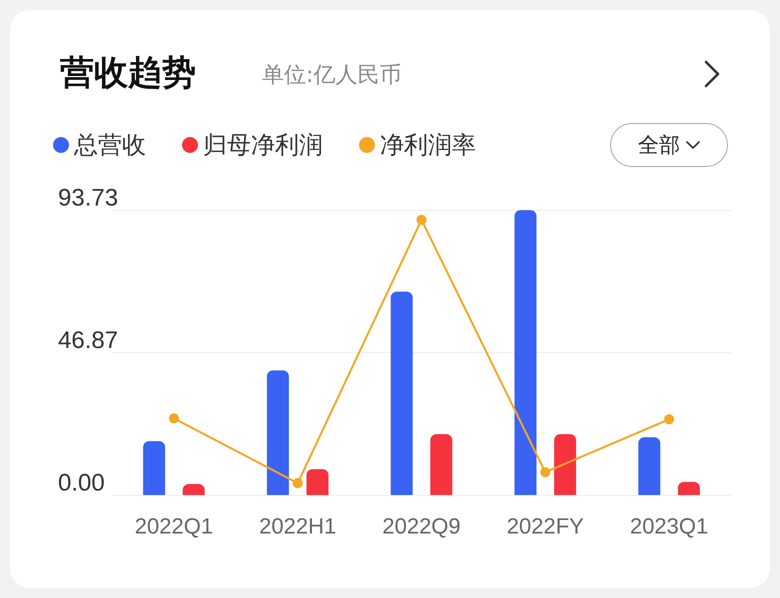 This screenshot has height=598, width=780. Describe the element at coordinates (88, 198) in the screenshot. I see `y-tick-label: 93.73` at that location.